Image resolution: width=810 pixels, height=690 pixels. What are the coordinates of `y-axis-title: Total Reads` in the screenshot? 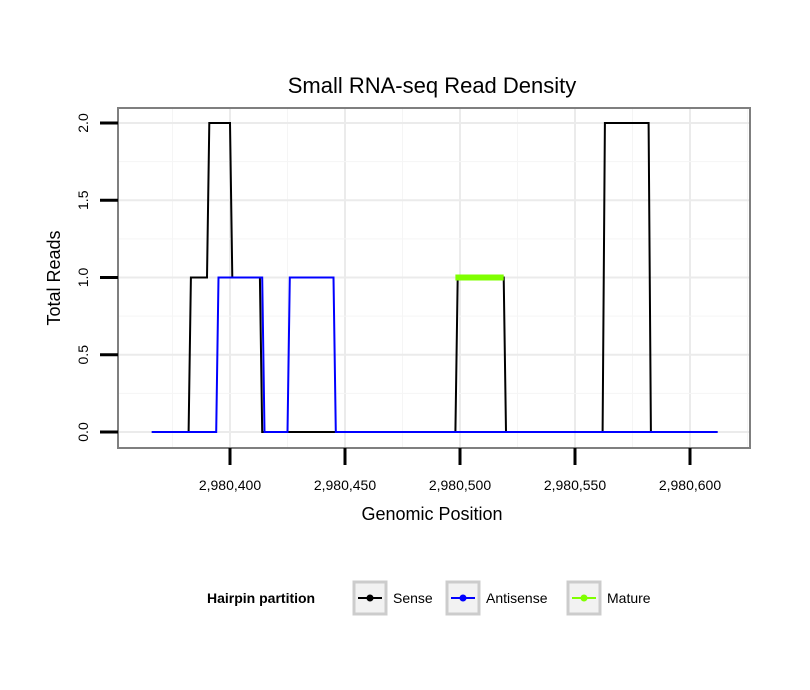 It's located at (54, 277).